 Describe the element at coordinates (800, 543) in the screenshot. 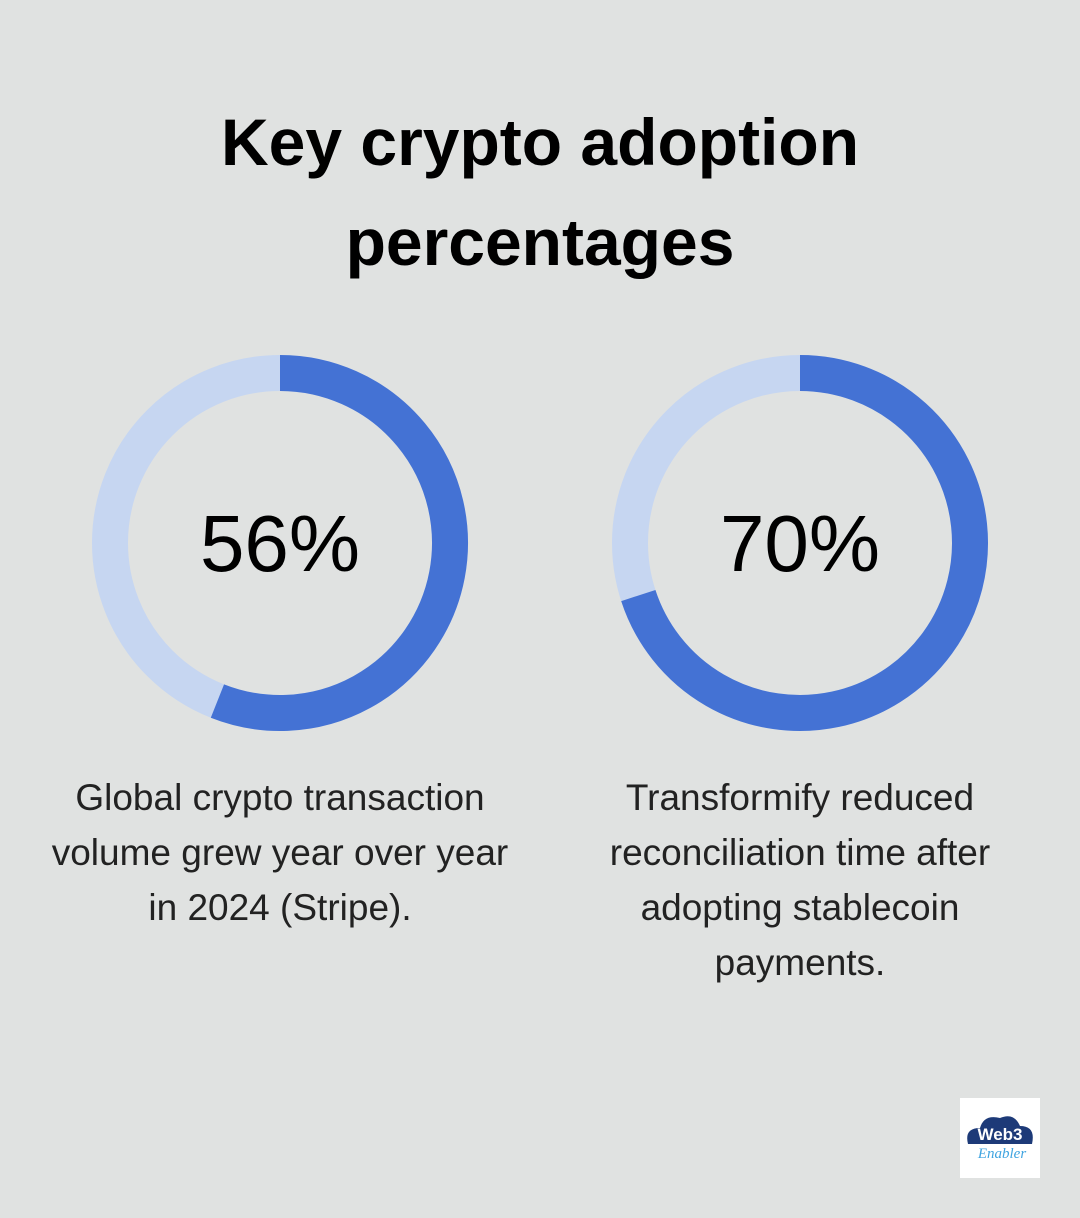

I see `value-label: 70%` at that location.